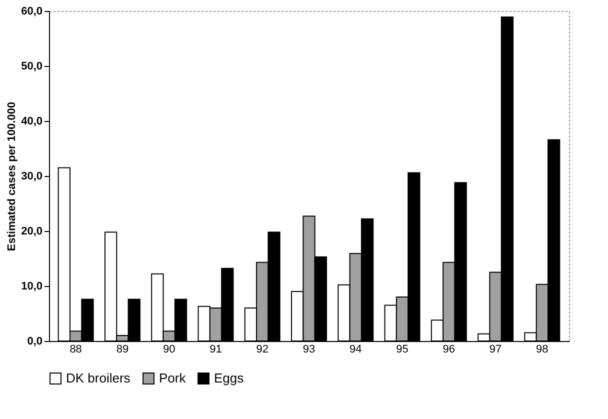 The image size is (608, 419). Describe the element at coordinates (309, 350) in the screenshot. I see `x-tick-label: 93` at that location.